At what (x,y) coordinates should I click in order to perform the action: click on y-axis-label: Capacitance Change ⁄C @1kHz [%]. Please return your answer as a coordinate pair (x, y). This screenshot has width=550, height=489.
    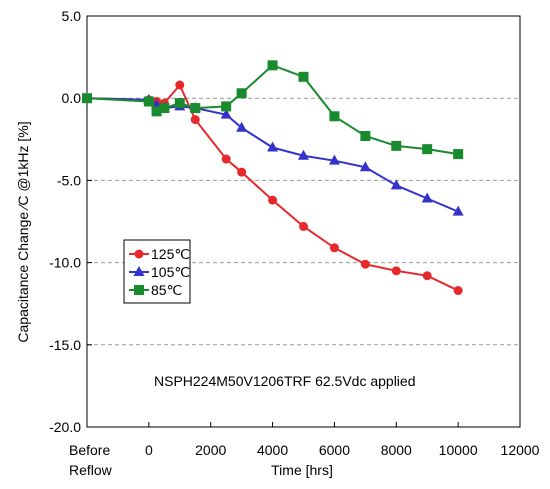
    Looking at the image, I should click on (23, 231).